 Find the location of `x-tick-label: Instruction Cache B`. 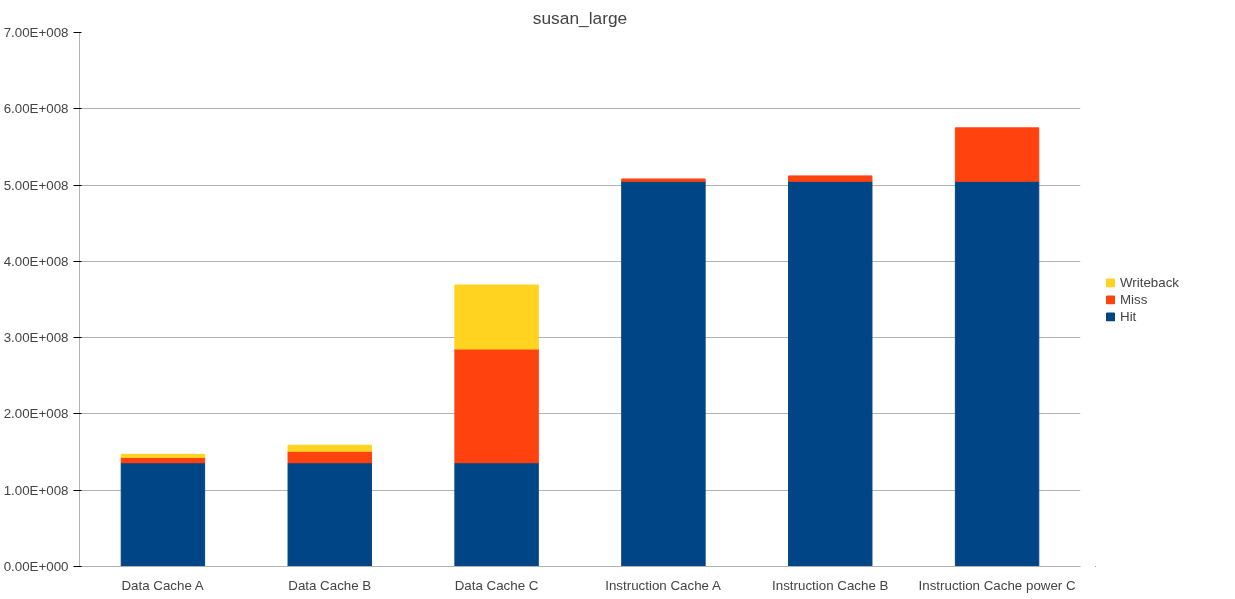

x-tick-label: Instruction Cache B is located at coordinates (830, 585).